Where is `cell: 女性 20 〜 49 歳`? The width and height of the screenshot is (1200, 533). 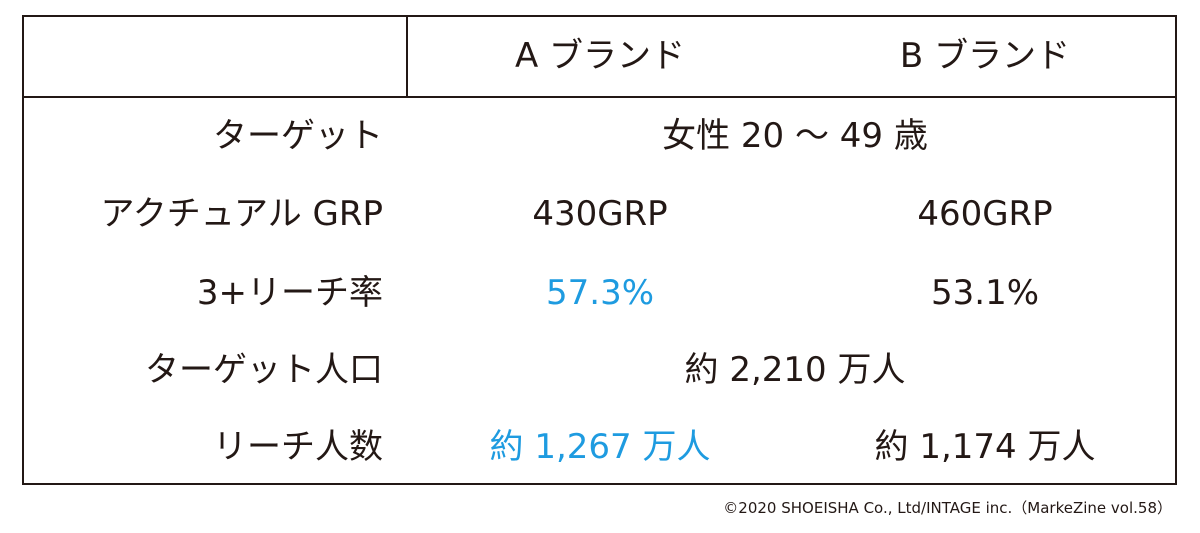 cell: 女性 20 〜 49 歳 is located at coordinates (795, 136).